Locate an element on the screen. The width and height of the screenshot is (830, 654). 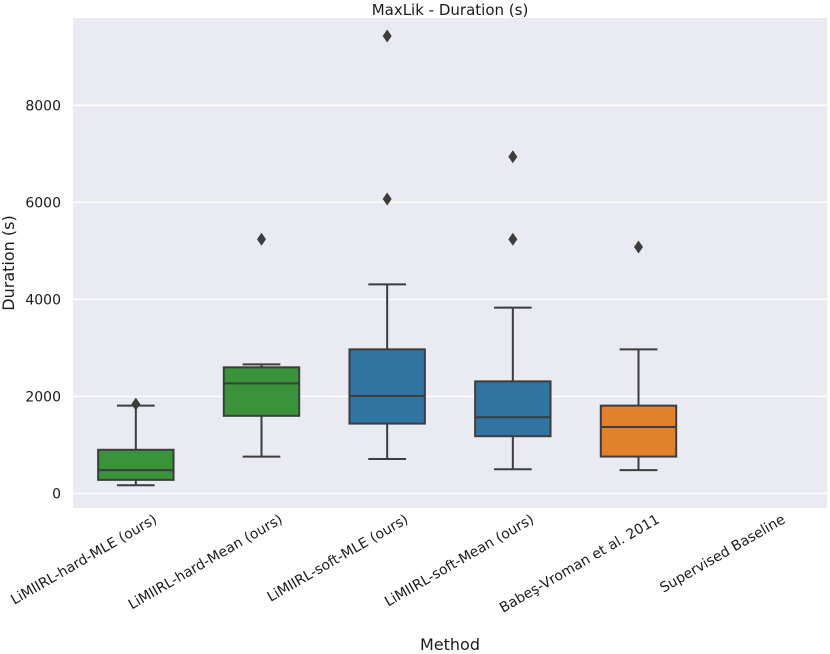
y-tick-label-4000: 4000 is located at coordinates (43, 300).